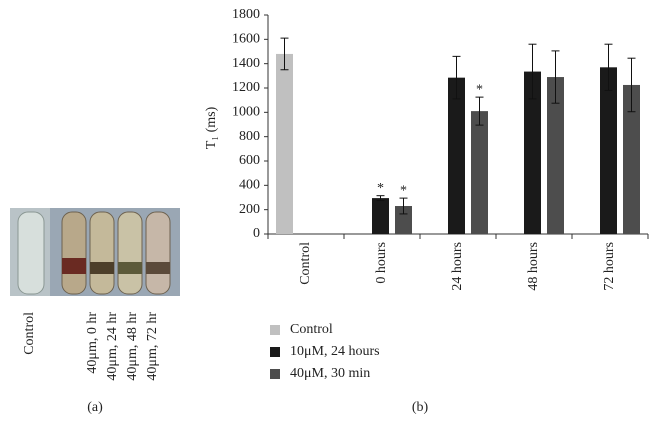  I want to click on x-tick-label: 0 hours, so click(381, 263).